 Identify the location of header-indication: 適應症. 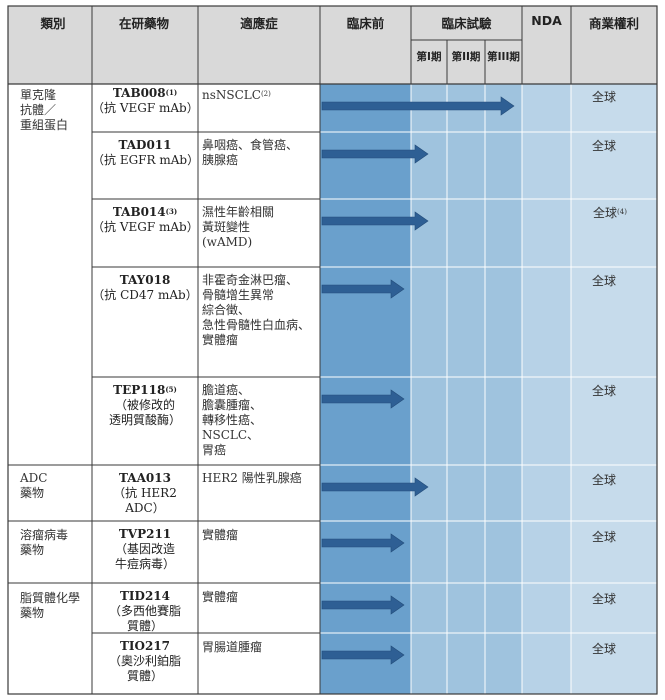
(259, 23).